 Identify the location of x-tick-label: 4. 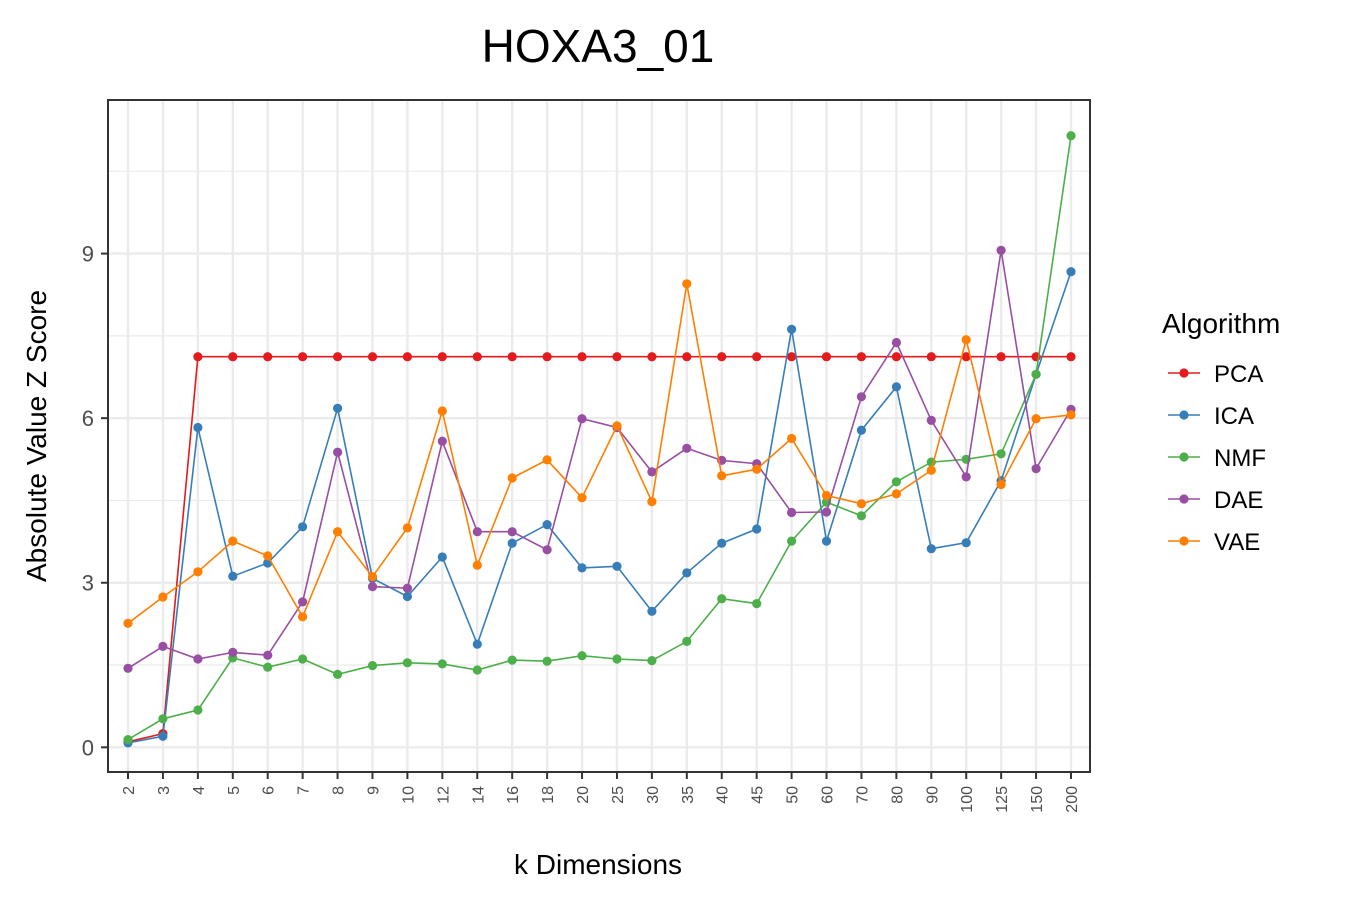
(199, 790).